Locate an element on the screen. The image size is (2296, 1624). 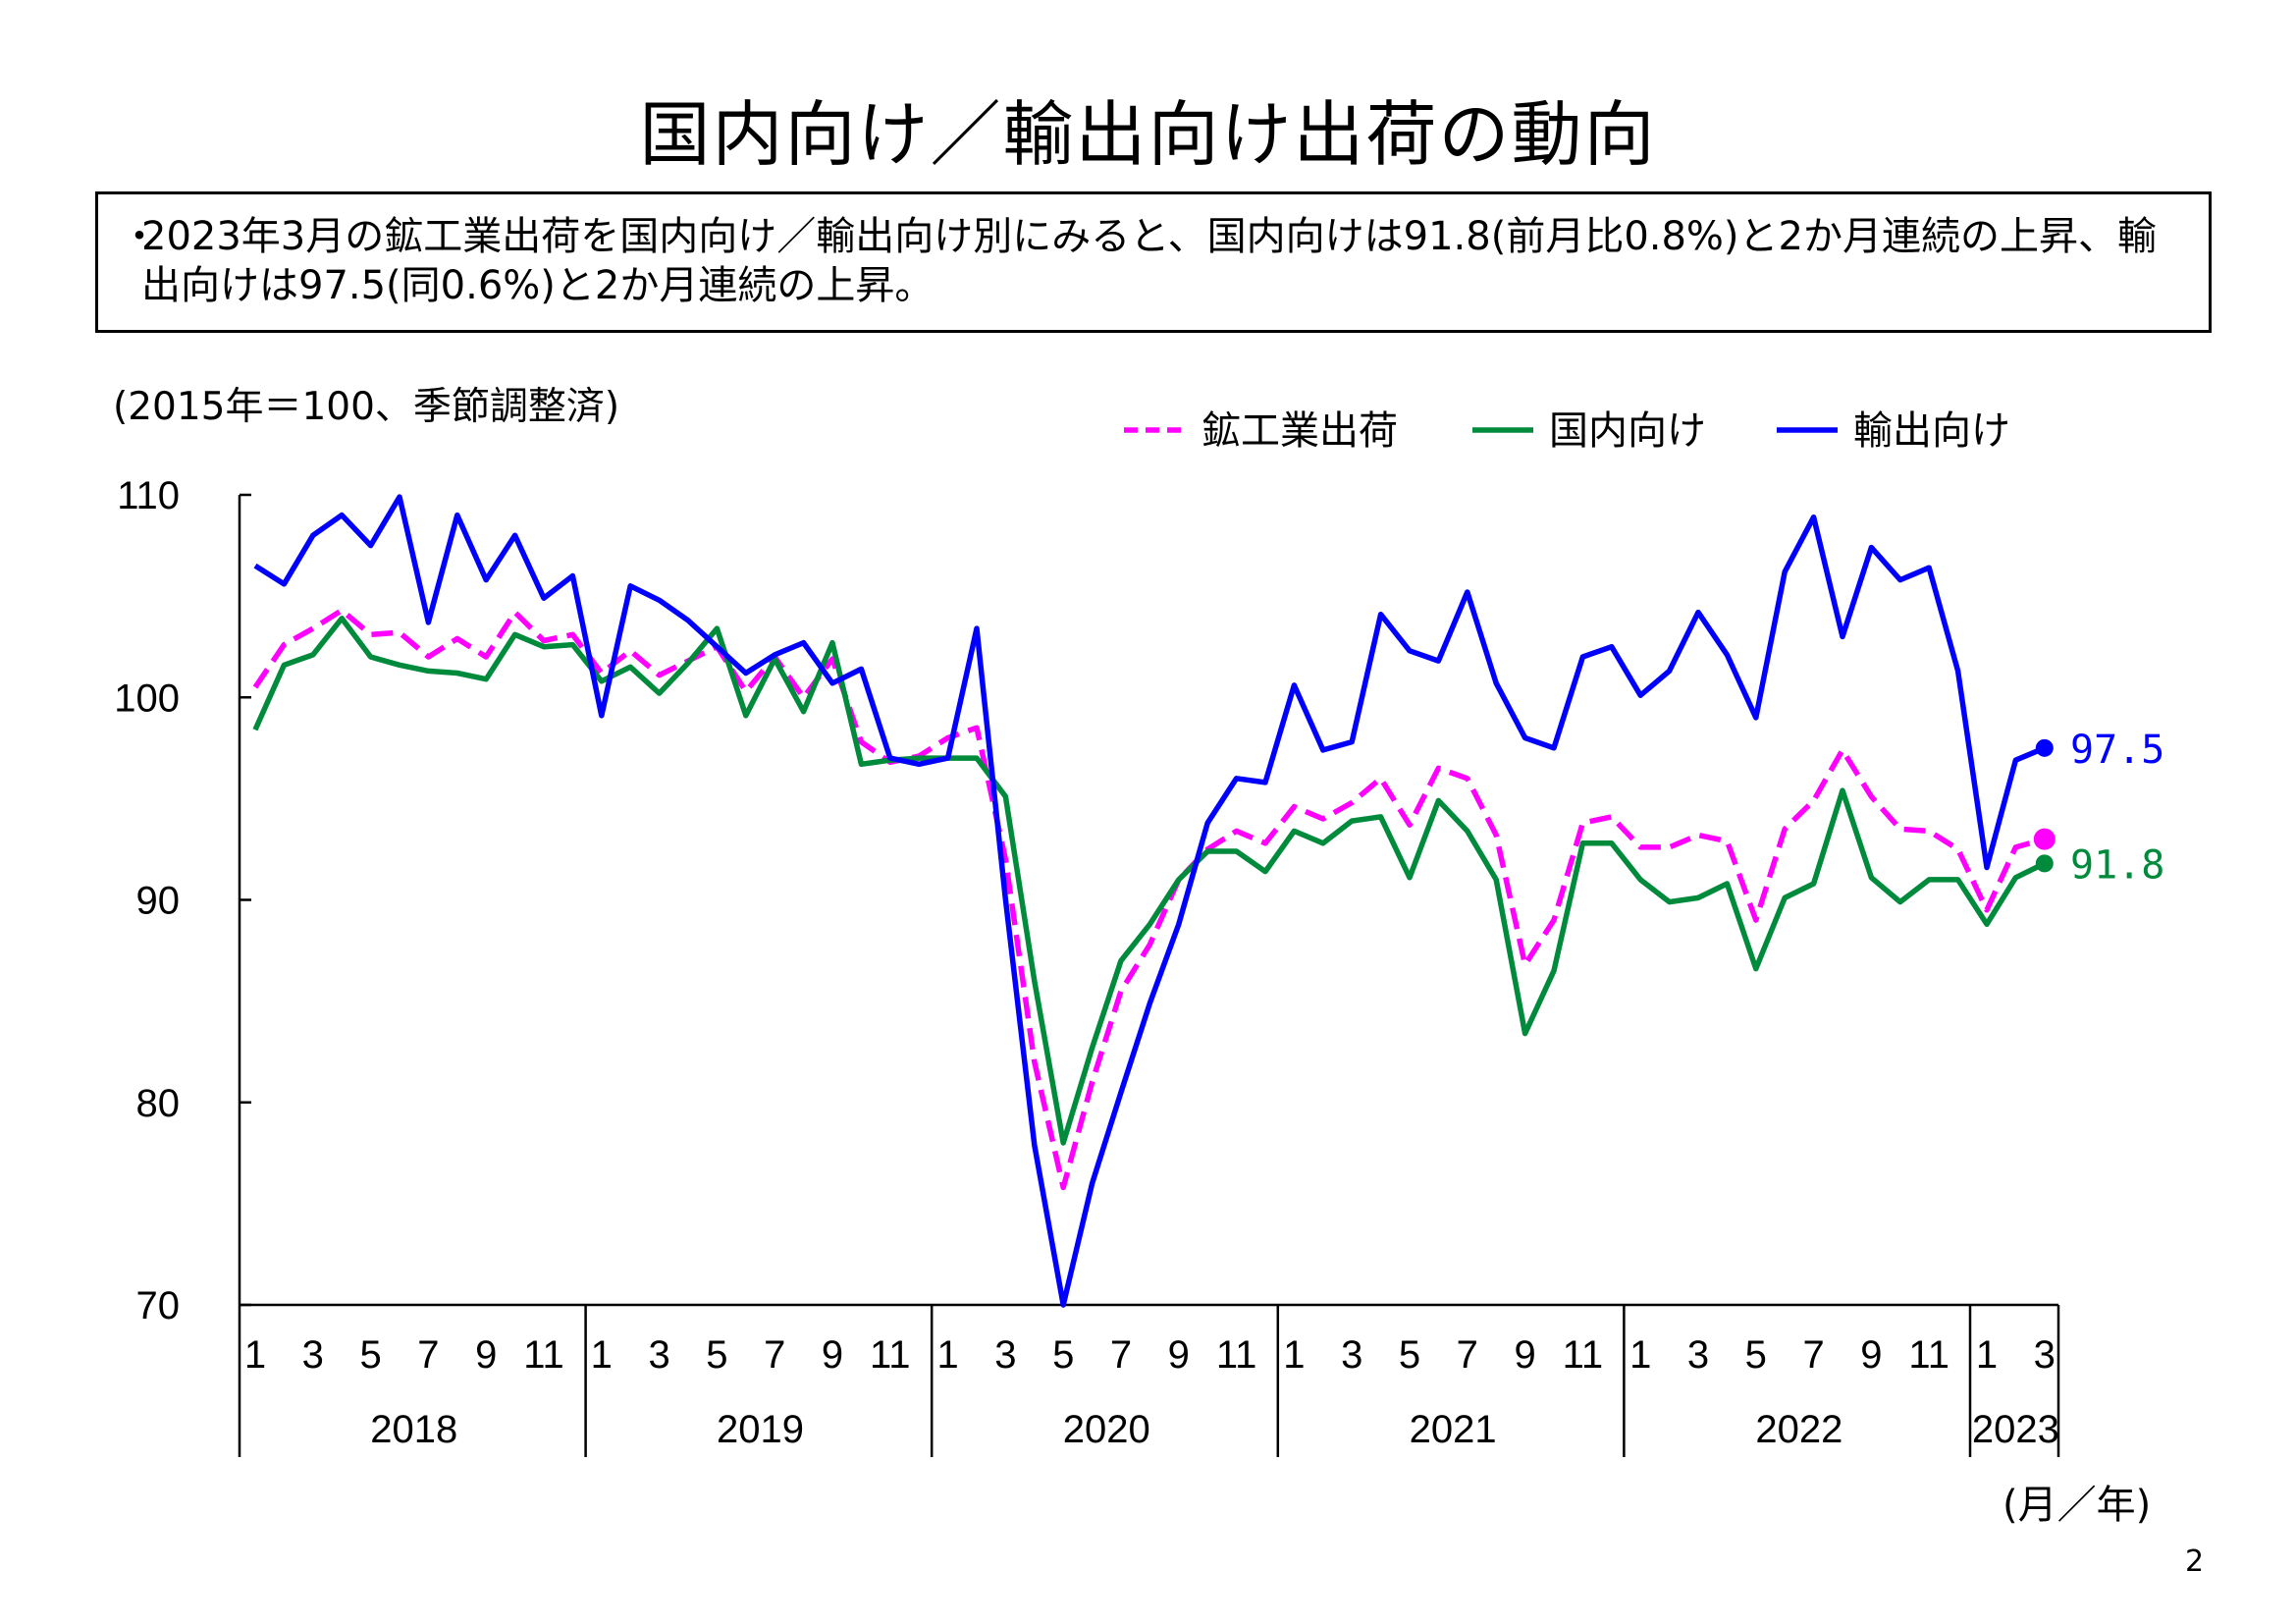
x-axis-unit: (月／年) is located at coordinates (2077, 1505).